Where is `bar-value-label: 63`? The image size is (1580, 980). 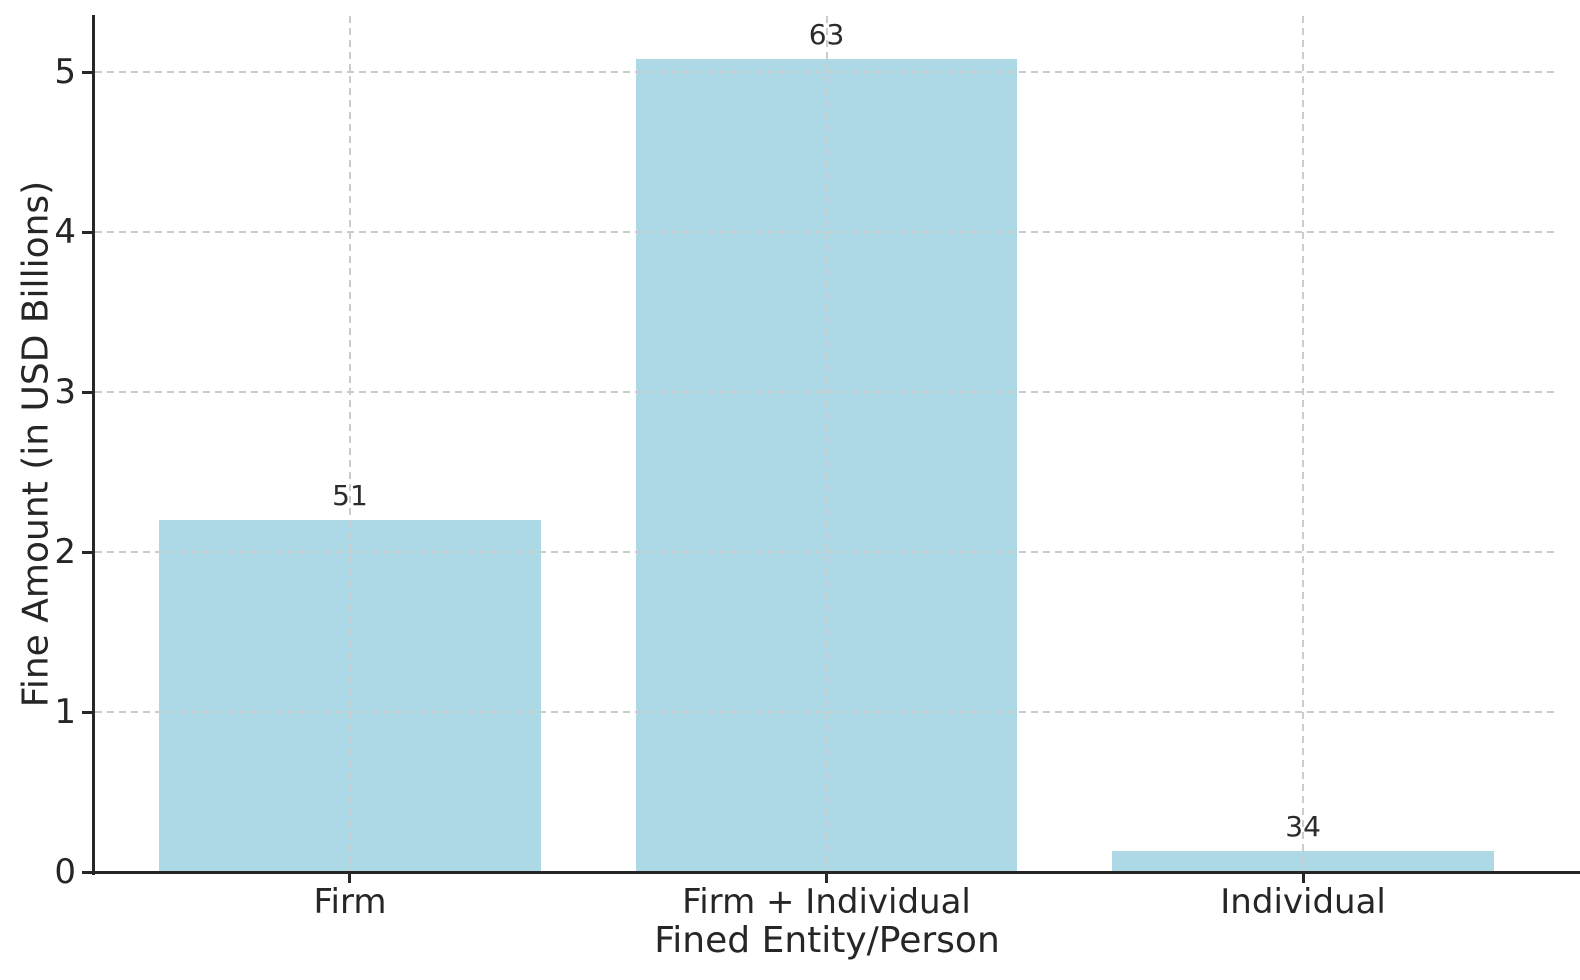 bar-value-label: 63 is located at coordinates (826, 35).